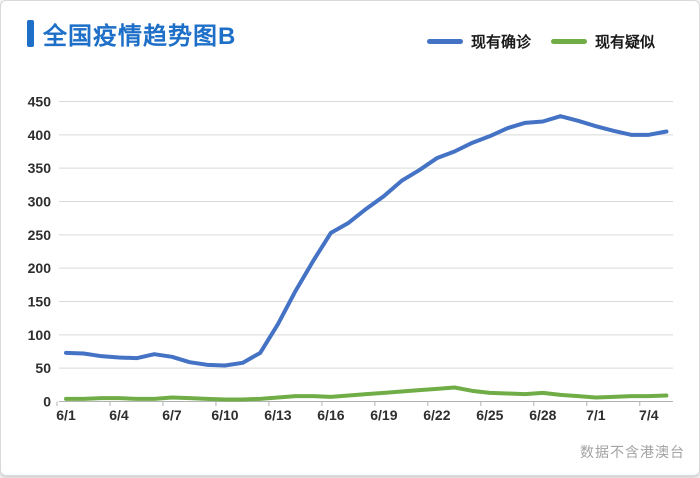 The height and width of the screenshot is (478, 700). Describe the element at coordinates (568, 41) in the screenshot. I see `suspected-line-swatch` at that location.